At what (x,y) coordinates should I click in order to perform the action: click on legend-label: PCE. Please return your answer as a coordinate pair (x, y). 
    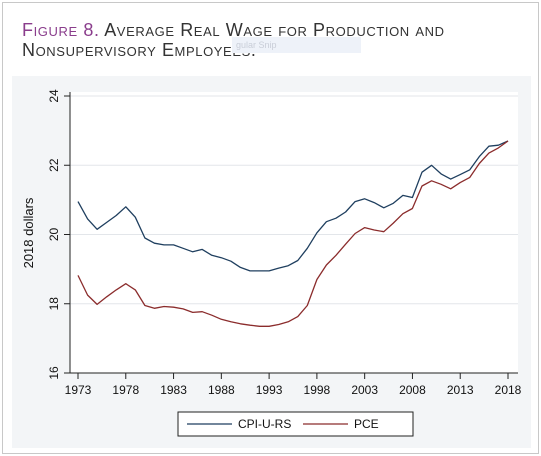
    Looking at the image, I should click on (366, 424).